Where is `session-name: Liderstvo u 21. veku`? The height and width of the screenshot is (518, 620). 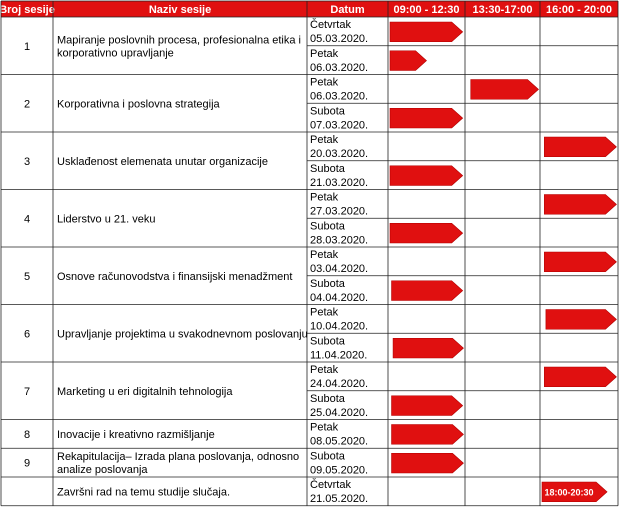 session-name: Liderstvo u 21. veku is located at coordinates (106, 219).